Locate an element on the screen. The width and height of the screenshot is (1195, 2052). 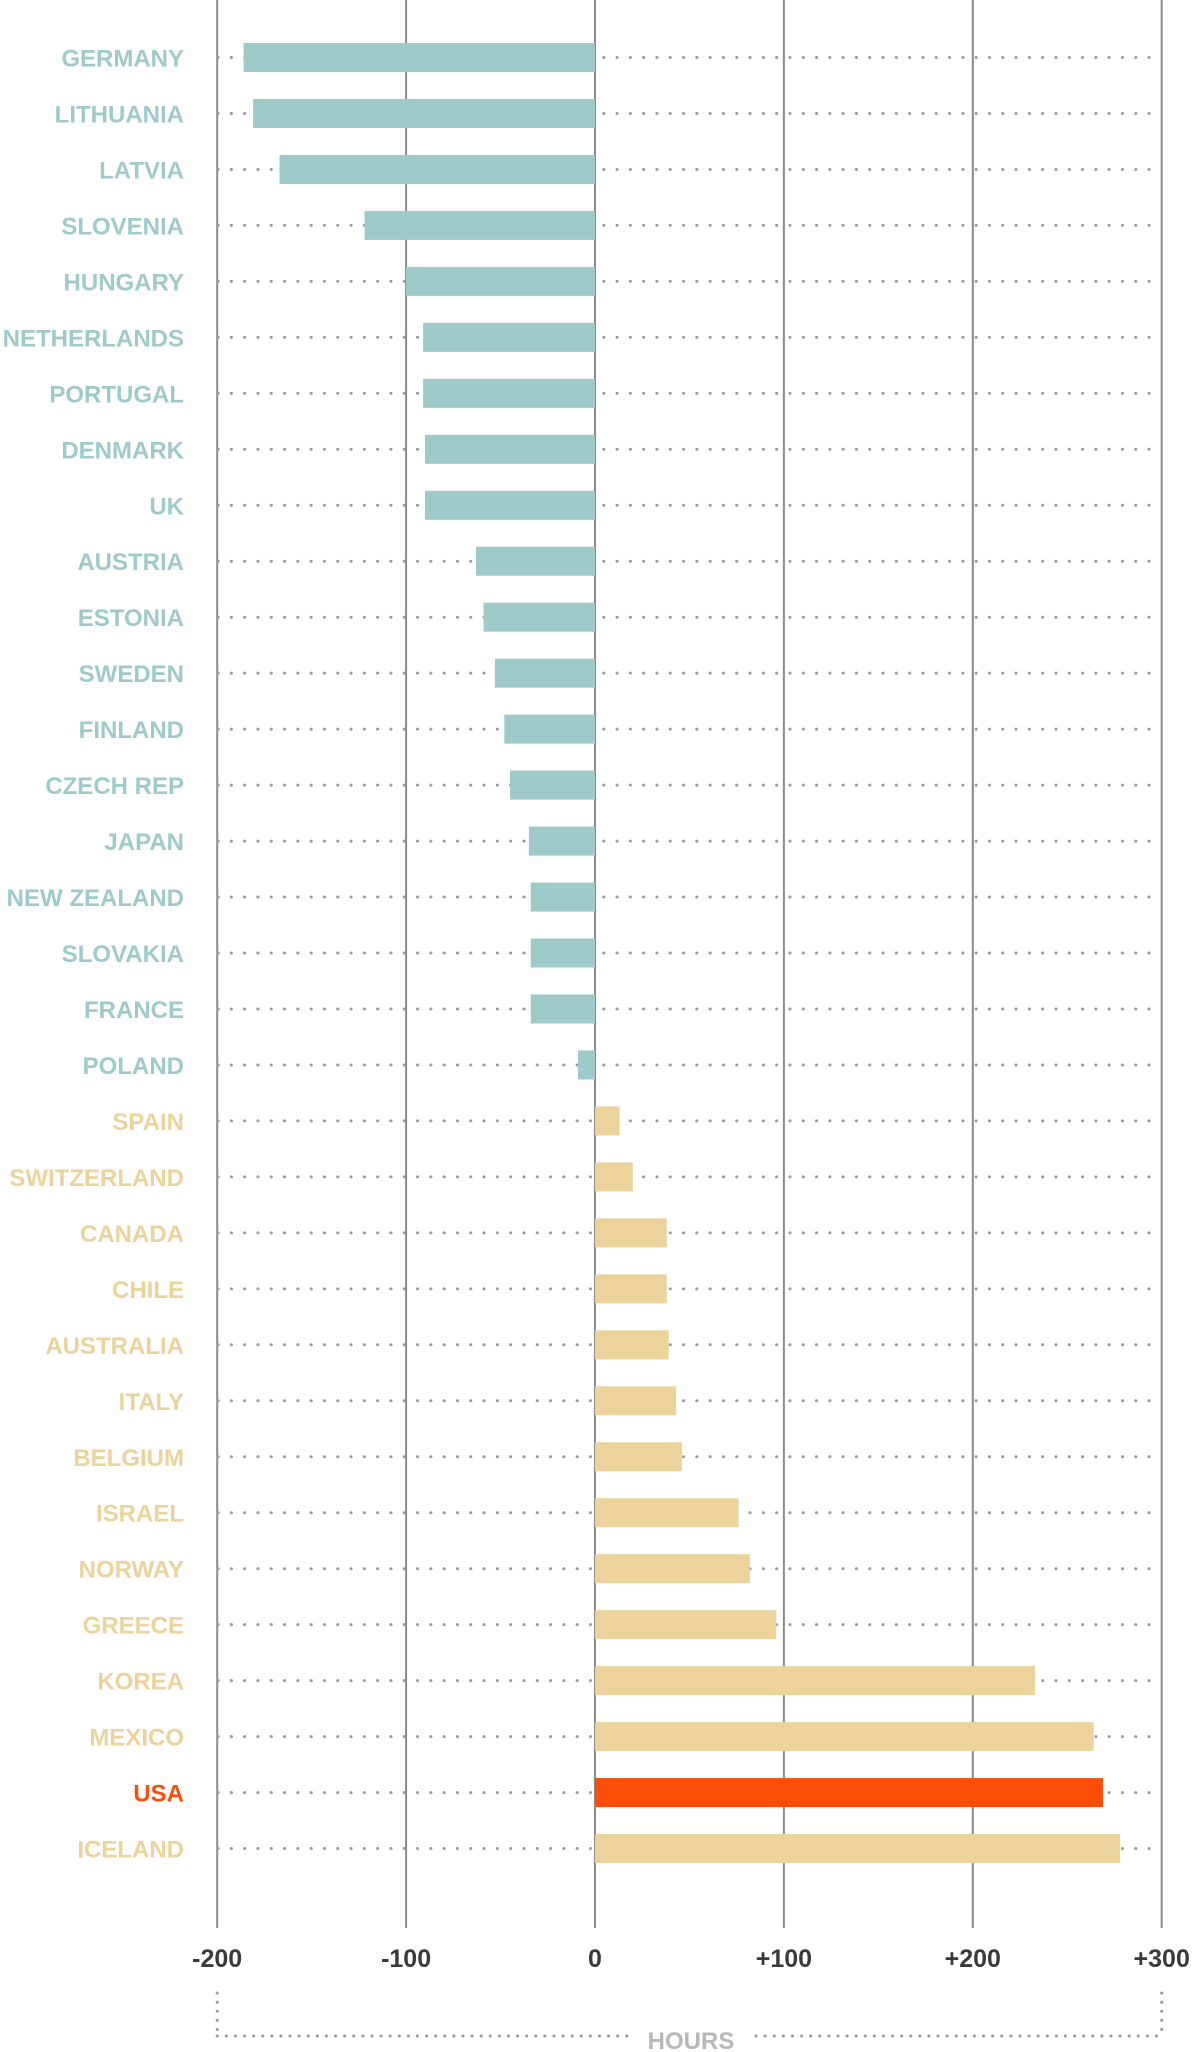
bar-australia is located at coordinates (632, 1345).